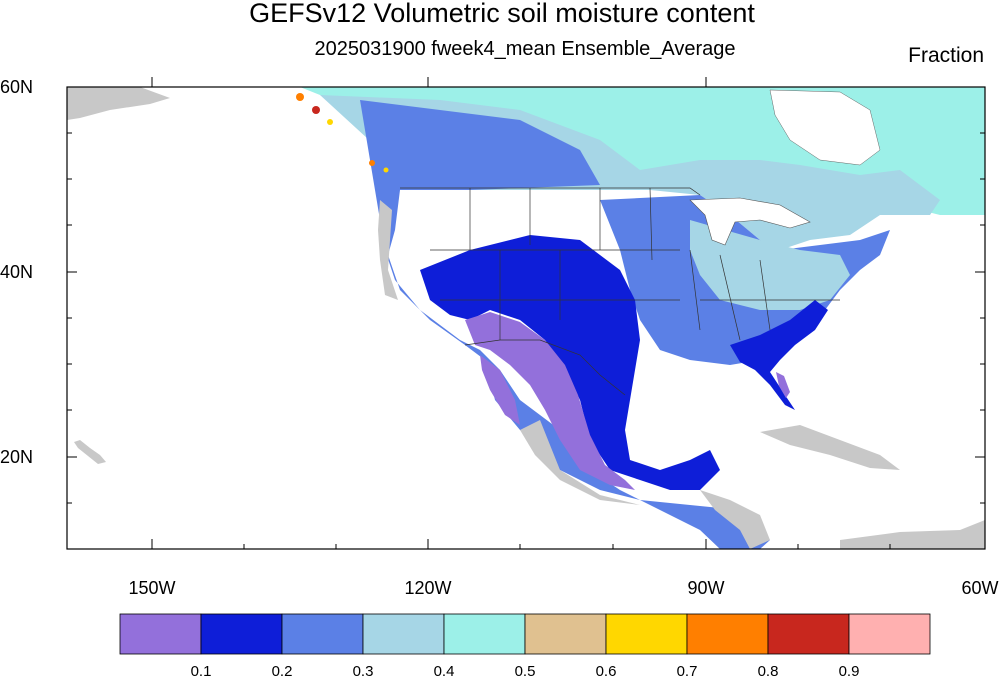  Describe the element at coordinates (980, 588) in the screenshot. I see `lon-label-60w: 60W` at that location.